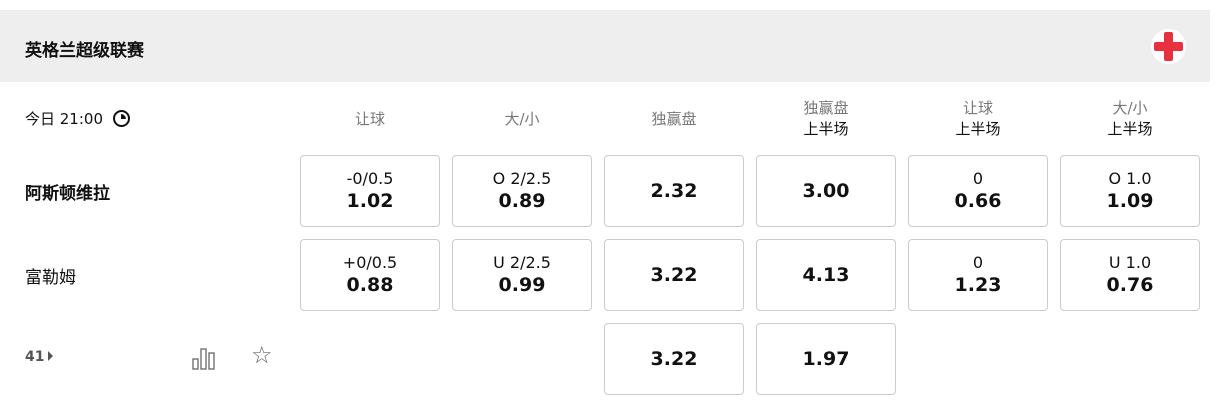  Describe the element at coordinates (64, 119) in the screenshot. I see `match-time-text: 今日 21:00` at that location.